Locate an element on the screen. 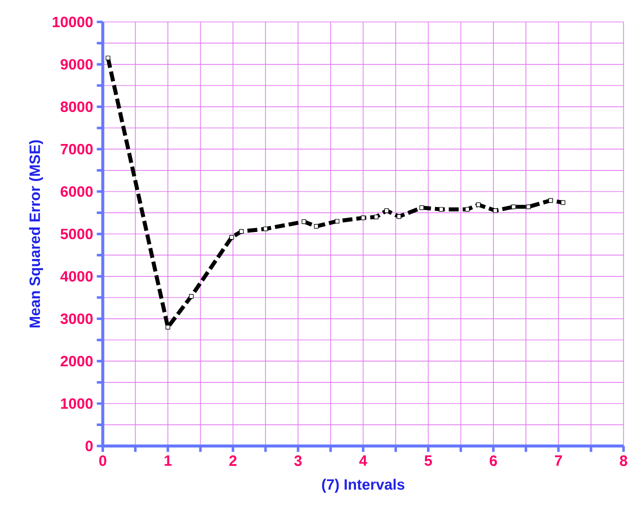 The image size is (631, 522). y-tick-label: 2000 is located at coordinates (76, 361).